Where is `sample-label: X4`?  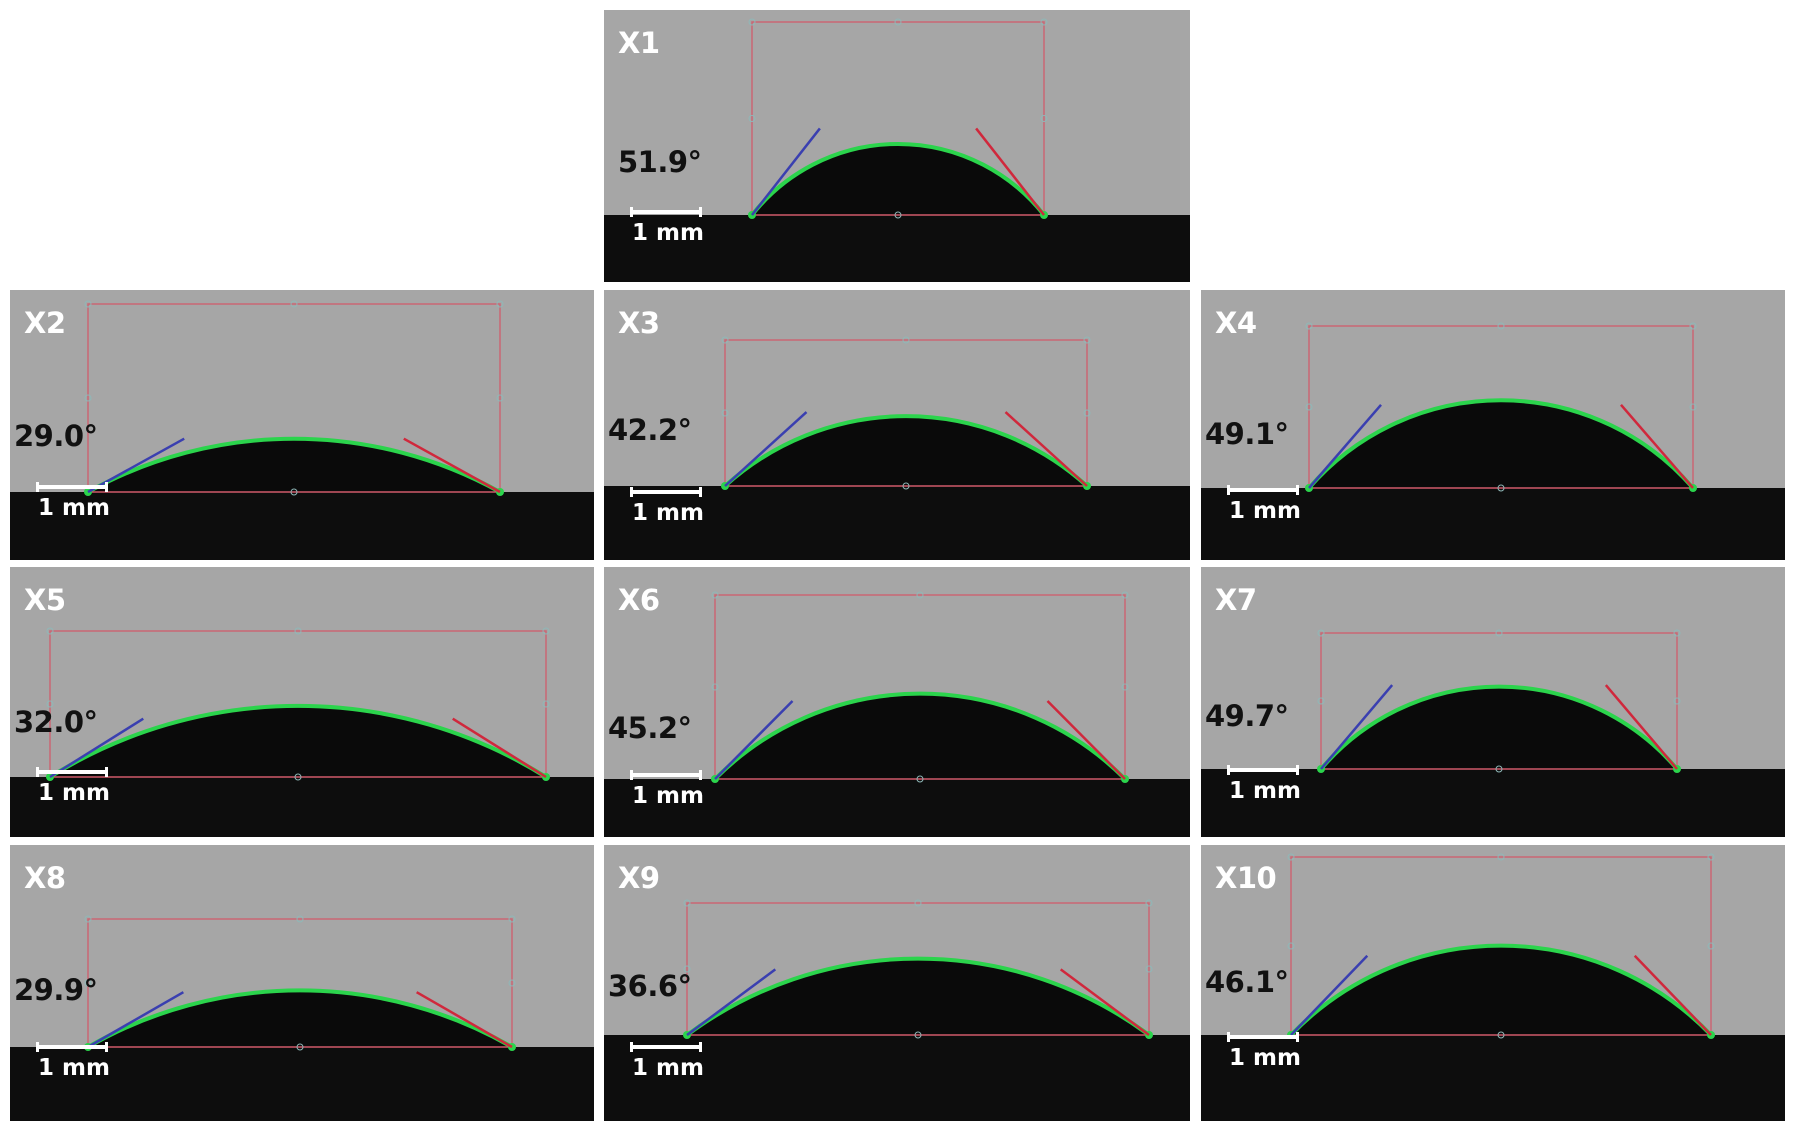 sample-label: X4 is located at coordinates (1236, 323).